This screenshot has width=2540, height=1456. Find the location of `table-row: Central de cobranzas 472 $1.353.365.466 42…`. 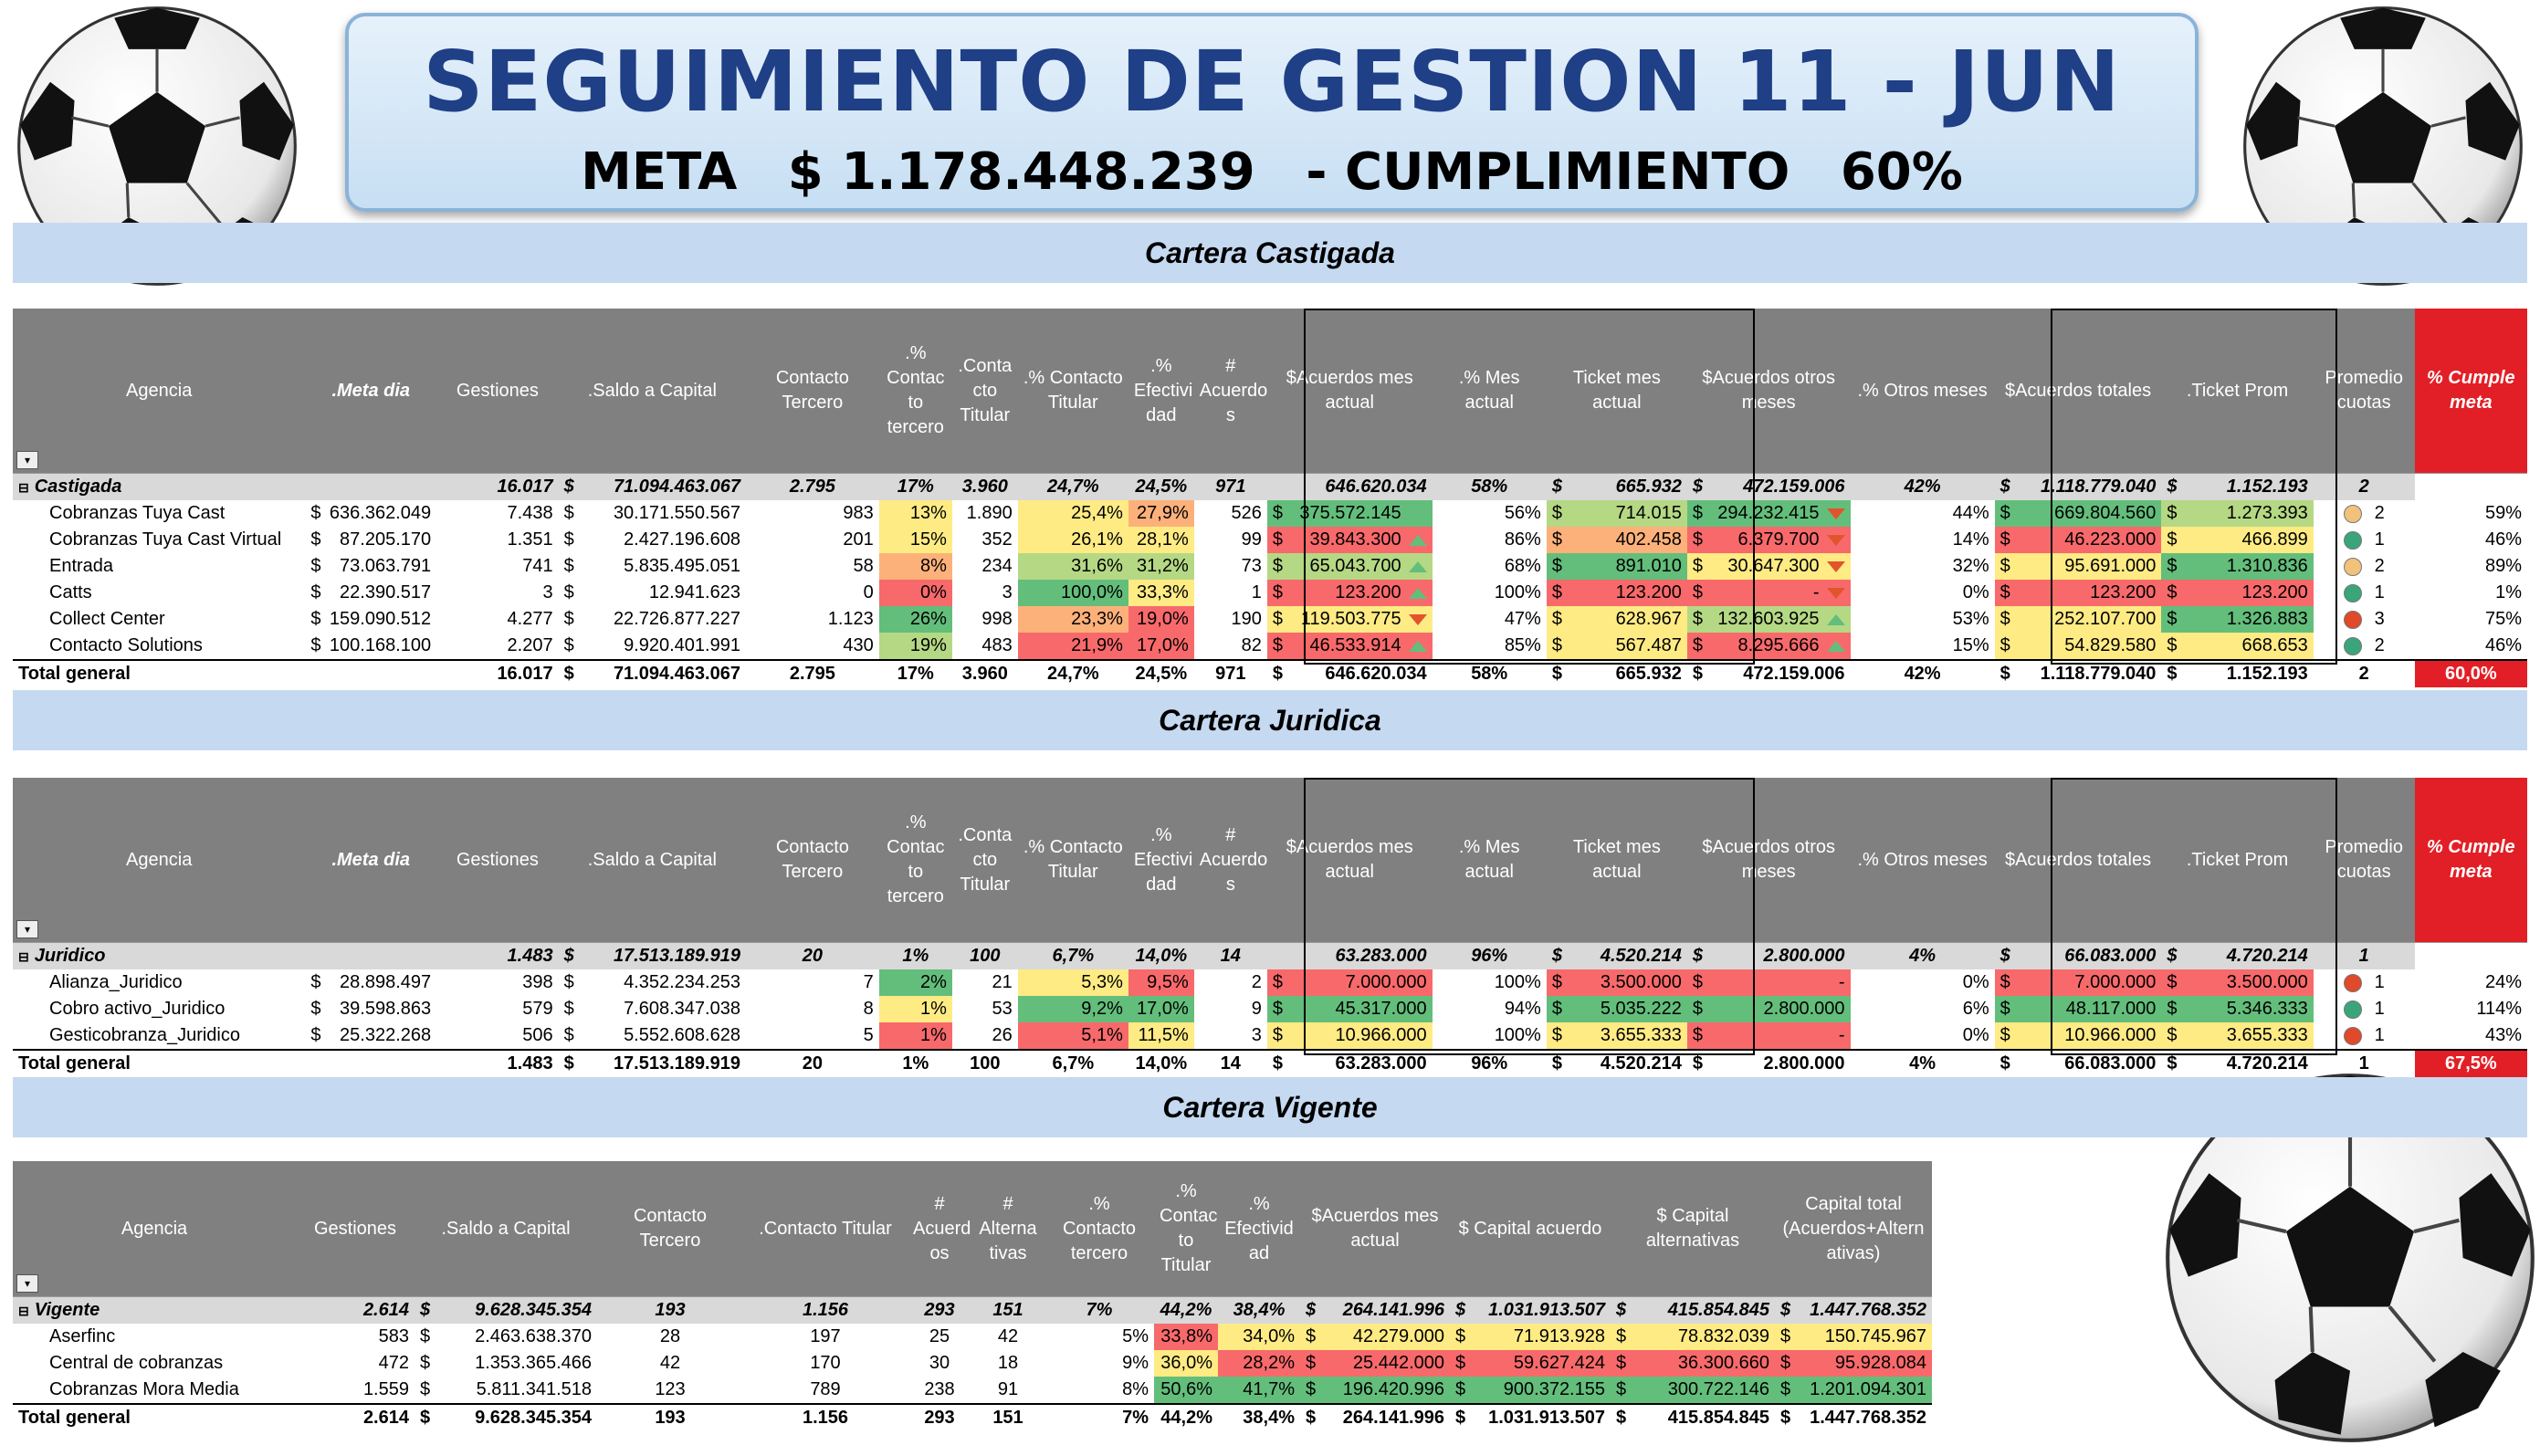

table-row: Central de cobranzas 472 $1.353.365.466 42… is located at coordinates (972, 1363).